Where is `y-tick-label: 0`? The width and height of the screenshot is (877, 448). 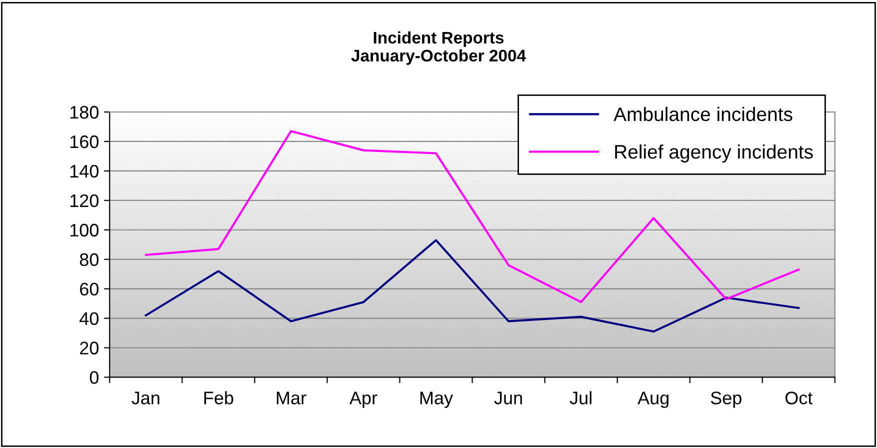
y-tick-label: 0 is located at coordinates (94, 377).